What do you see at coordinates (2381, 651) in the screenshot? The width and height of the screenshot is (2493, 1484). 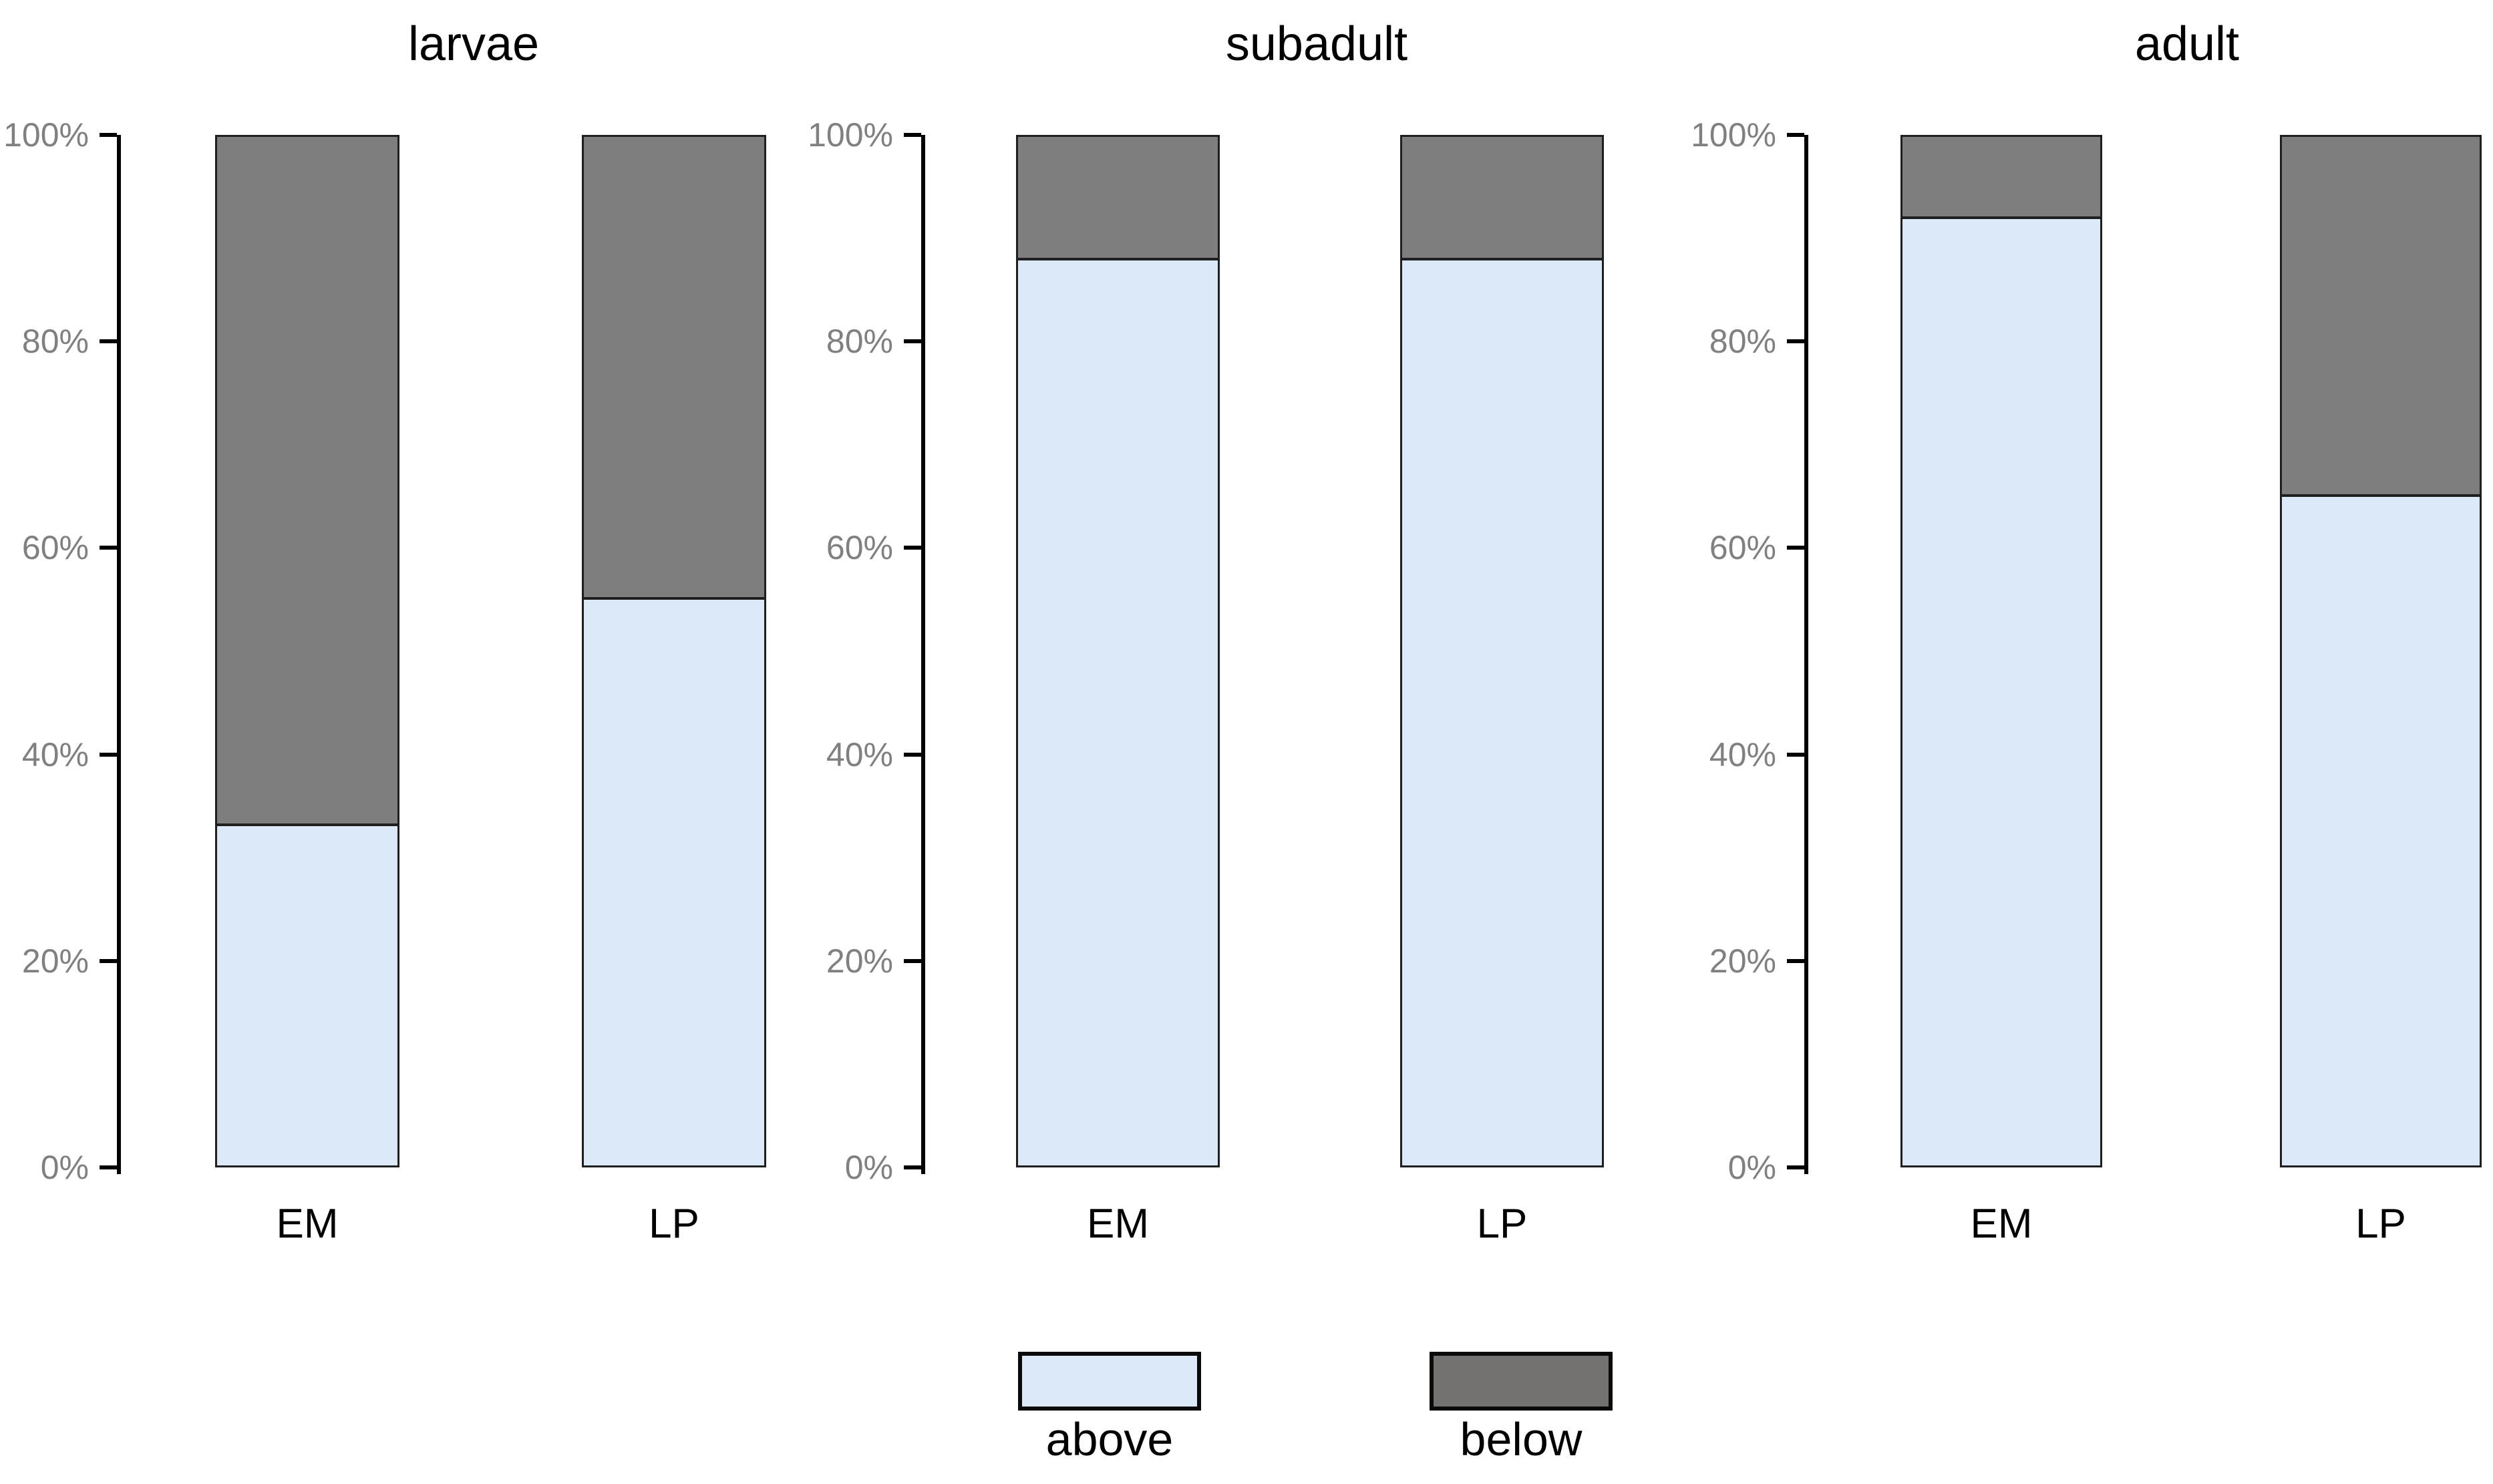 I see `bar-adult-LP` at bounding box center [2381, 651].